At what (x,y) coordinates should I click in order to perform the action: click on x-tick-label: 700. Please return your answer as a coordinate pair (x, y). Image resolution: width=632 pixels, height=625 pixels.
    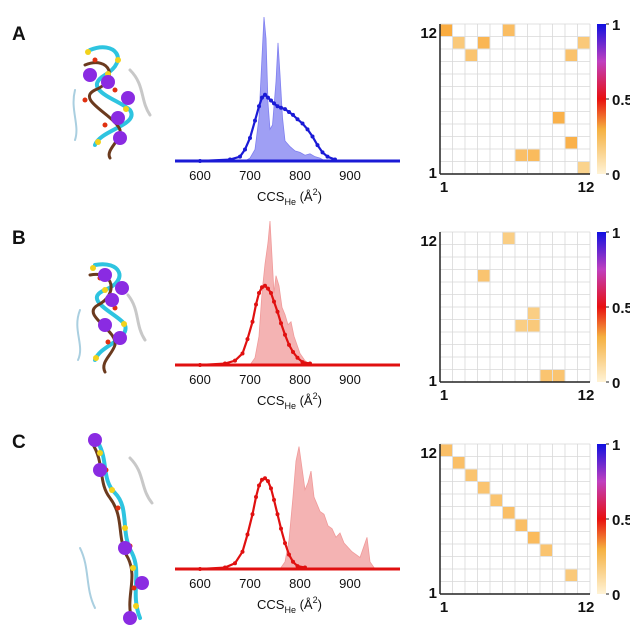
    Looking at the image, I should click on (250, 379).